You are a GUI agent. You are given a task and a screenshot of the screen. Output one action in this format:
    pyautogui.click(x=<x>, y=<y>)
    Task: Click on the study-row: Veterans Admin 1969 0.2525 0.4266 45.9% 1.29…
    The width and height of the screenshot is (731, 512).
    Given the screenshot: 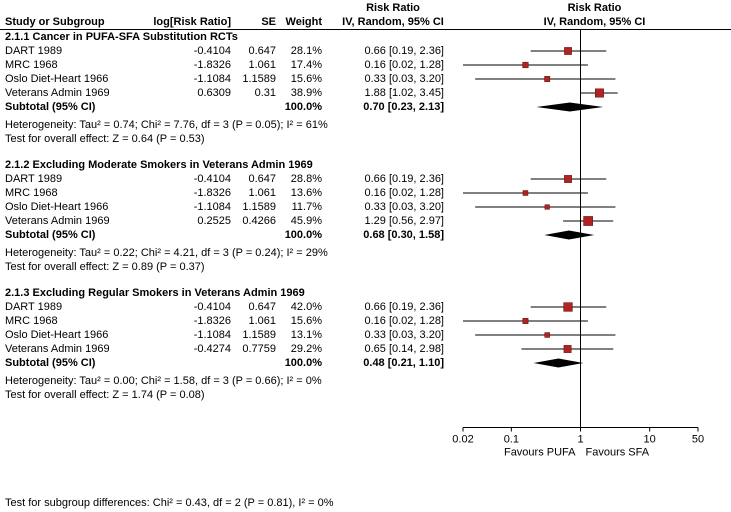 What is the action you would take?
    pyautogui.click(x=365, y=221)
    